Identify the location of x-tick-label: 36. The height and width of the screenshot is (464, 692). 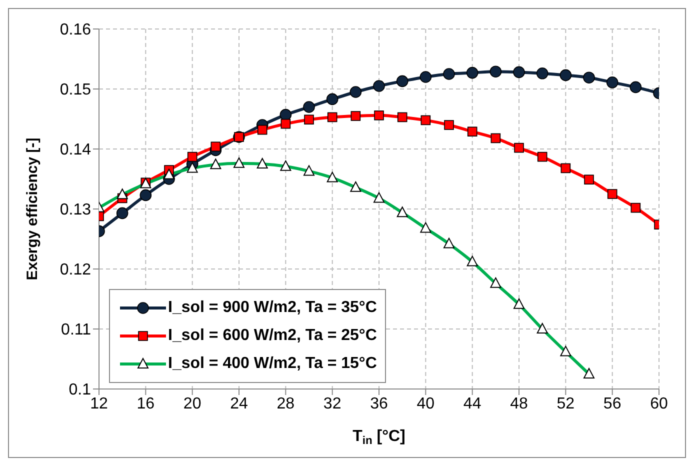
(379, 403).